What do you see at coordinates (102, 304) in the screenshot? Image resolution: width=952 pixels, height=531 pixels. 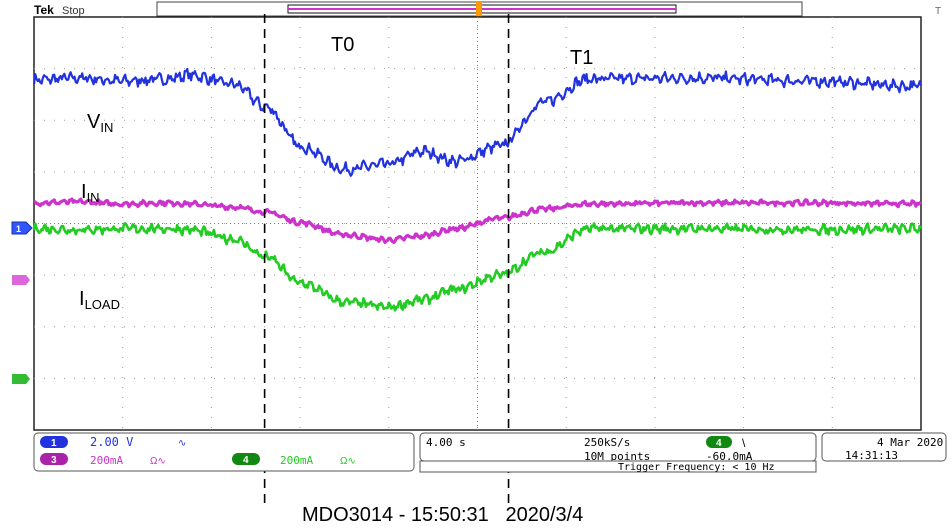 I see `iload-label-sub: LOAD` at bounding box center [102, 304].